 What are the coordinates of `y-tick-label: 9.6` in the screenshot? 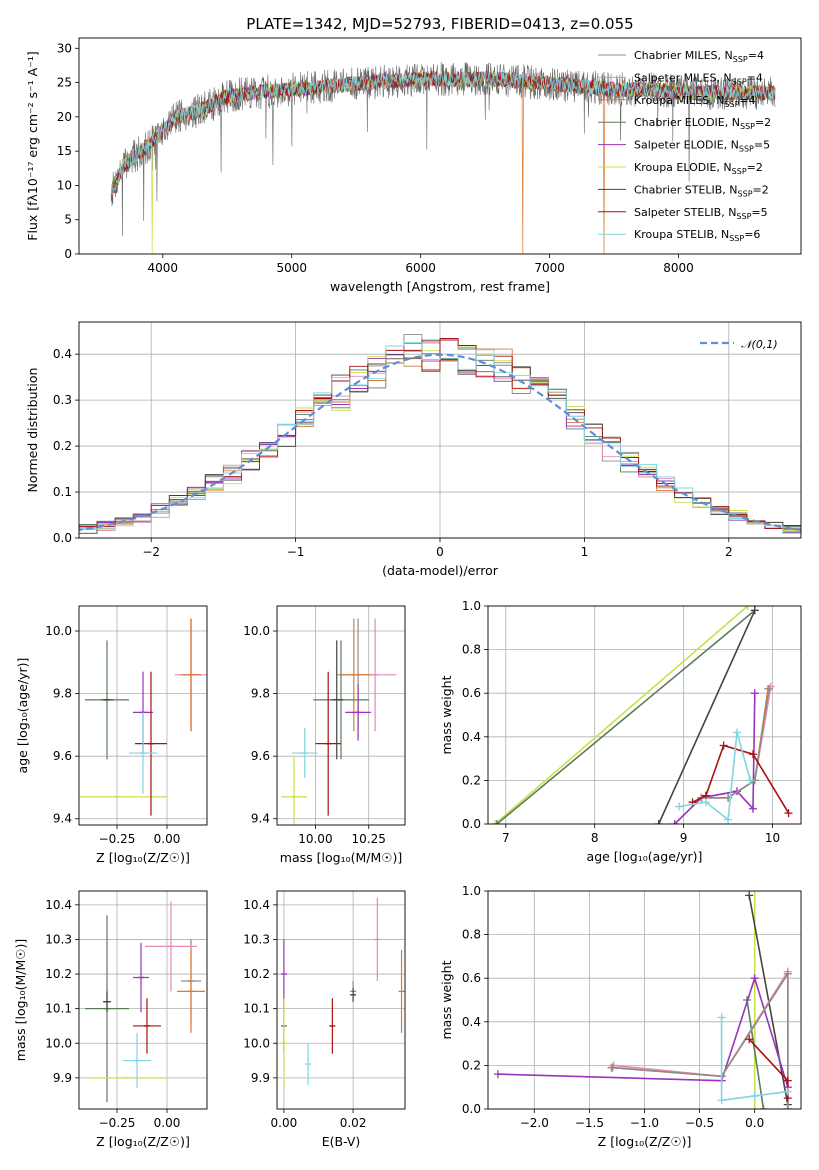 It's located at (260, 756).